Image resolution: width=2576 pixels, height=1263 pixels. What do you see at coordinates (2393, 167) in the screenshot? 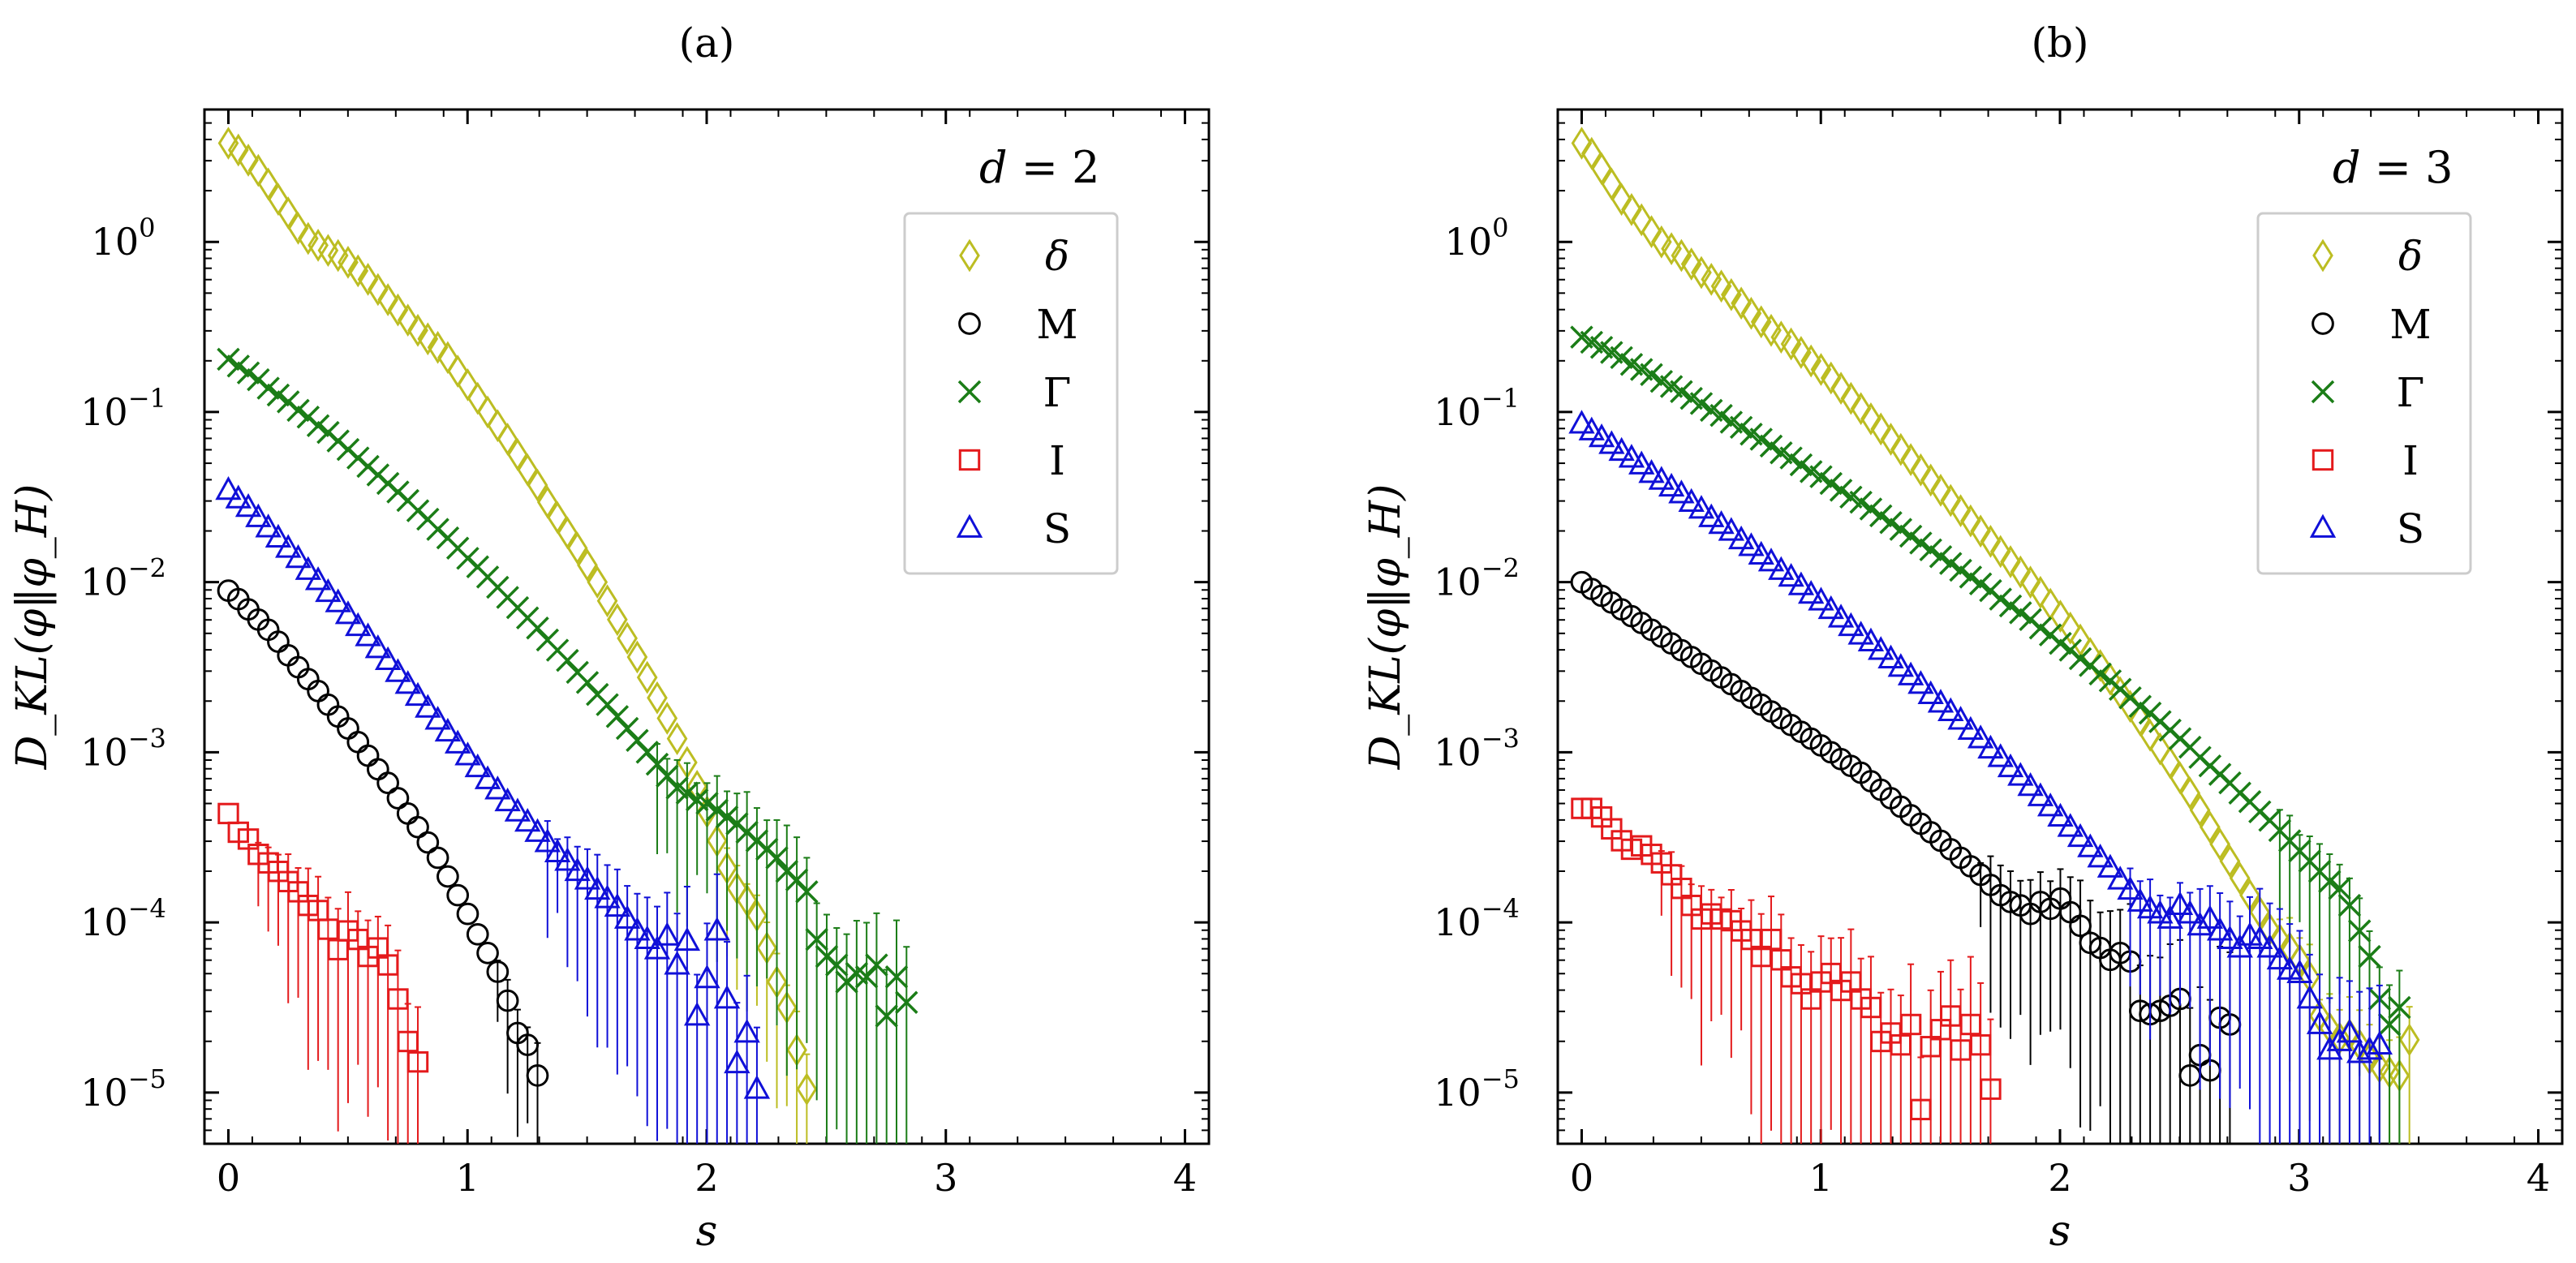
I see `annotation: d = 3` at bounding box center [2393, 167].